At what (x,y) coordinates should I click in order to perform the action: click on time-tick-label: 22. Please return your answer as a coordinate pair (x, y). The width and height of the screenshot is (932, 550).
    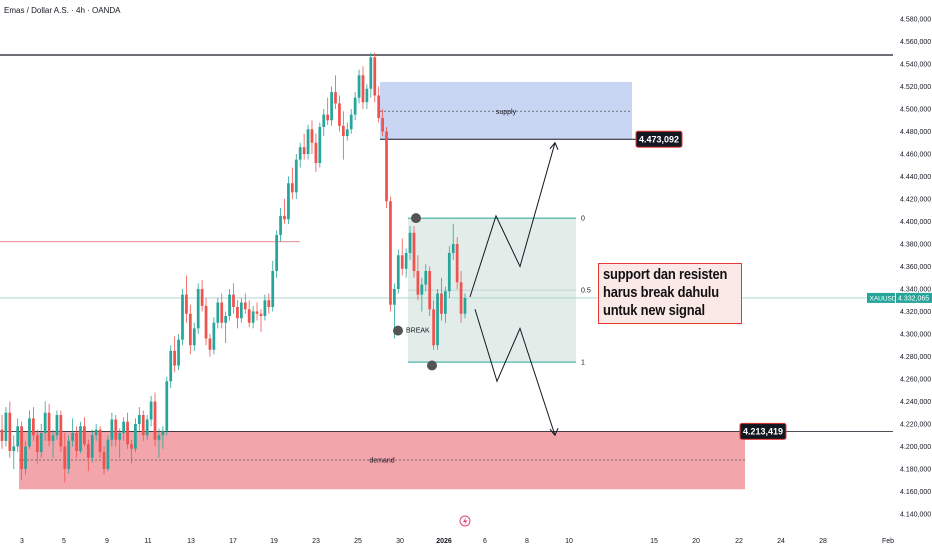
    Looking at the image, I should click on (739, 541).